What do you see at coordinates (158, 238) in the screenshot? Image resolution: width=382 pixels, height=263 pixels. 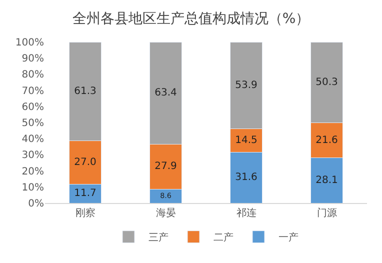 I see `legend-label: 三产` at bounding box center [158, 238].